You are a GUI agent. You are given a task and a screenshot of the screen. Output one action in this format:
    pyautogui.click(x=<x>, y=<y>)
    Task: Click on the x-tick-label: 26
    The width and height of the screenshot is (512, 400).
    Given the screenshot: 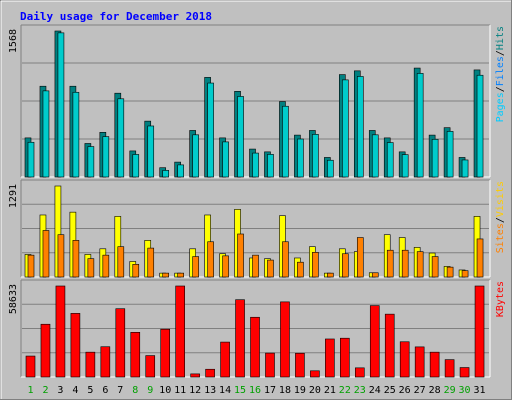 What is the action you would take?
    pyautogui.click(x=405, y=390)
    